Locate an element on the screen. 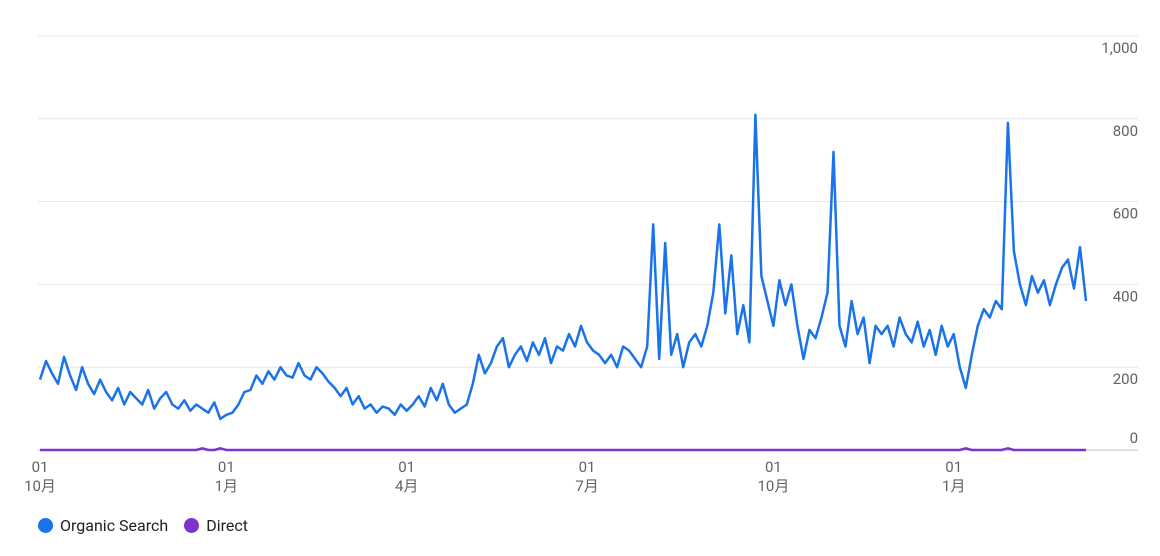  legend-item: Organic Search is located at coordinates (103, 525).